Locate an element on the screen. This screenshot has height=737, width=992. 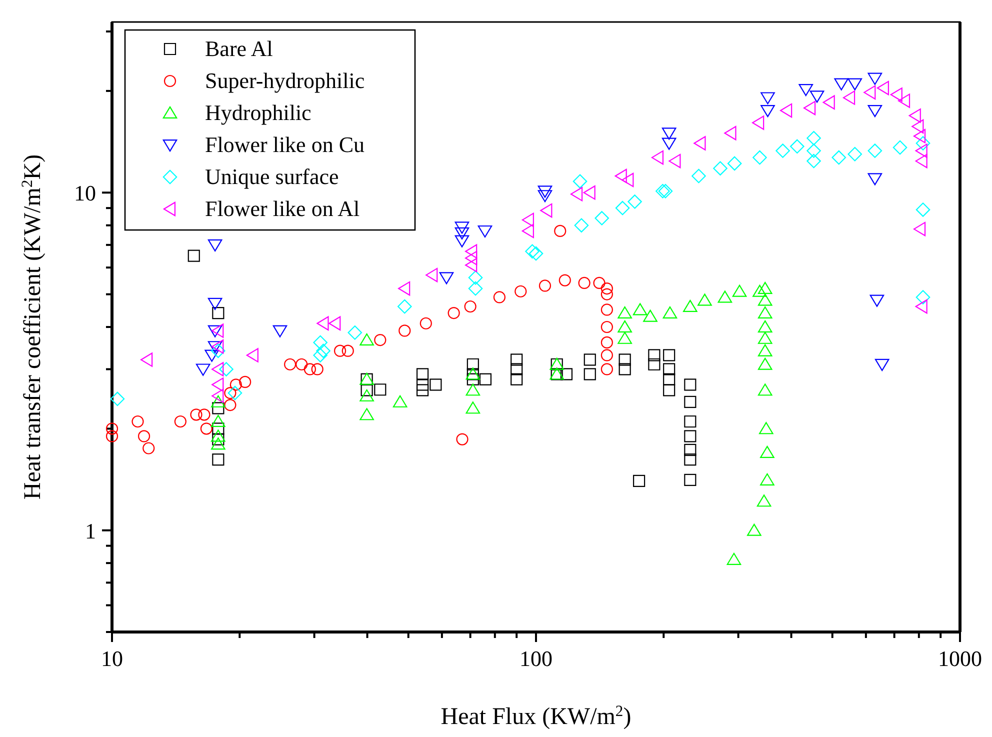
legend-label: Super-hydrophilic is located at coordinates (285, 80).